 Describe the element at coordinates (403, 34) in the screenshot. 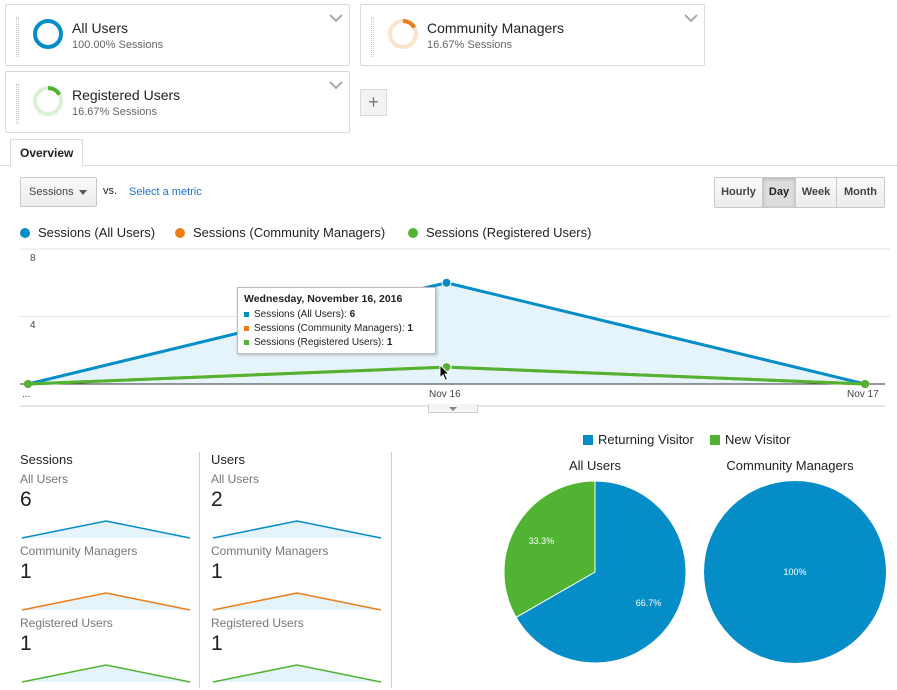

I see `segment-donut-community-managers` at that location.